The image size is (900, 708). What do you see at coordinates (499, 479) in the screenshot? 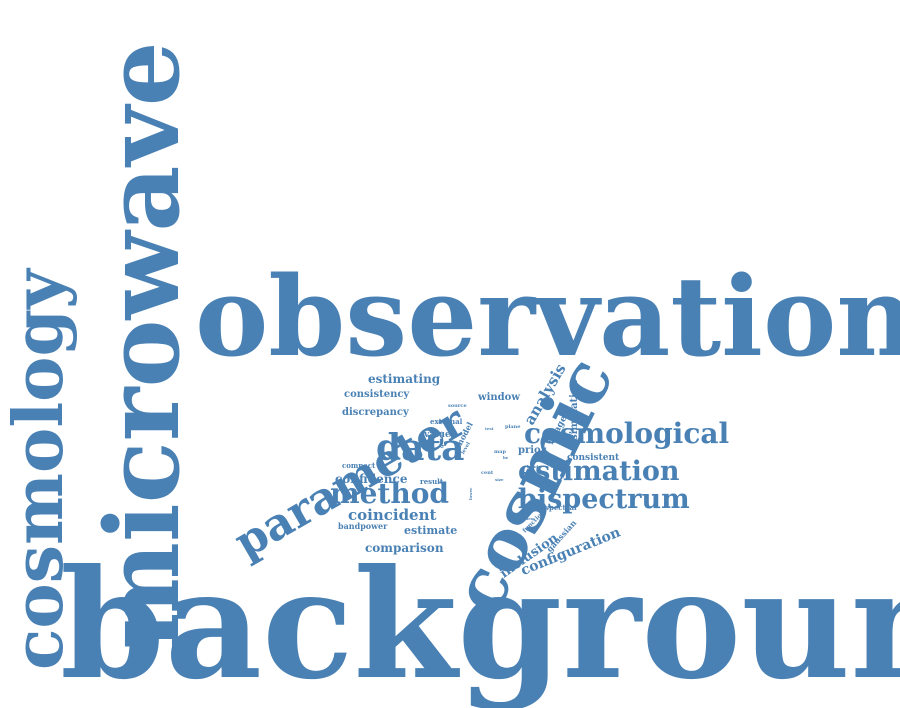
I see `word-size: size` at bounding box center [499, 479].